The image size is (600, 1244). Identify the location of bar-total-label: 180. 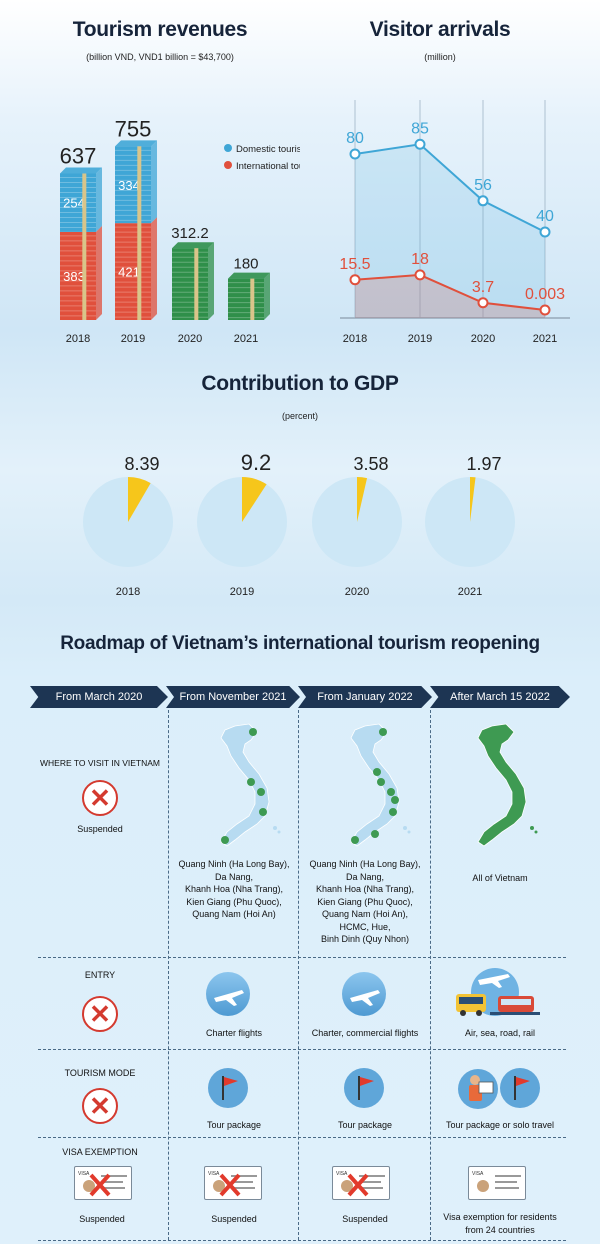
(245, 264).